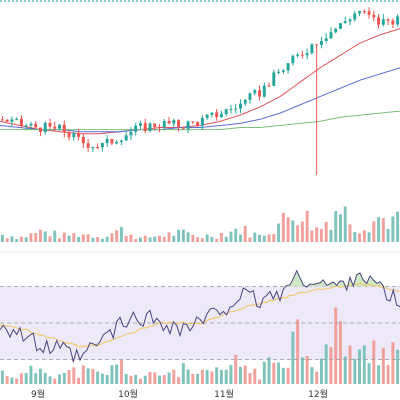 The width and height of the screenshot is (400, 400). What do you see at coordinates (318, 394) in the screenshot?
I see `x-tick-label-dec: 12월` at bounding box center [318, 394].